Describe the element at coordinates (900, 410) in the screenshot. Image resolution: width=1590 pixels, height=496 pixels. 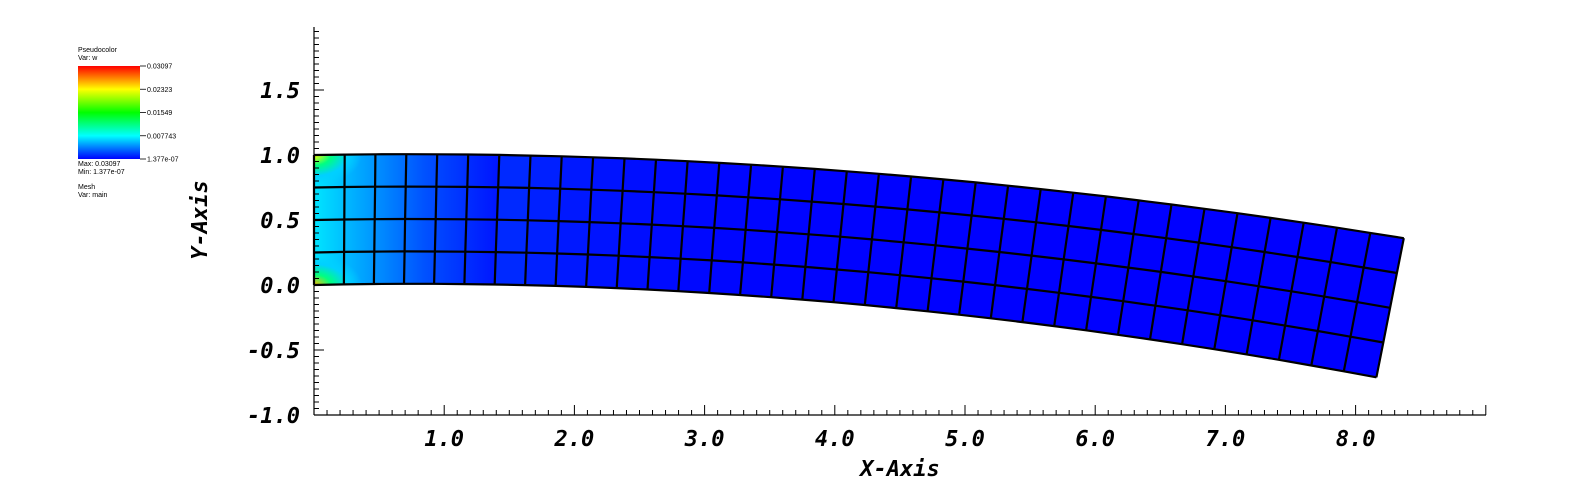
I see `x-ticks` at that location.